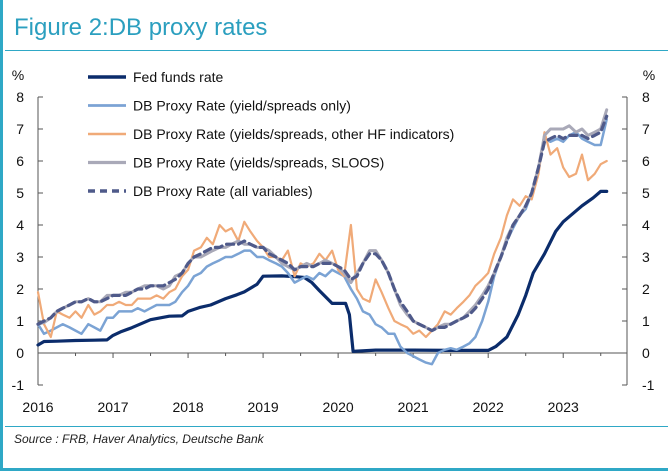  Describe the element at coordinates (20, 225) in the screenshot. I see `y-tick-label-left: 4` at that location.